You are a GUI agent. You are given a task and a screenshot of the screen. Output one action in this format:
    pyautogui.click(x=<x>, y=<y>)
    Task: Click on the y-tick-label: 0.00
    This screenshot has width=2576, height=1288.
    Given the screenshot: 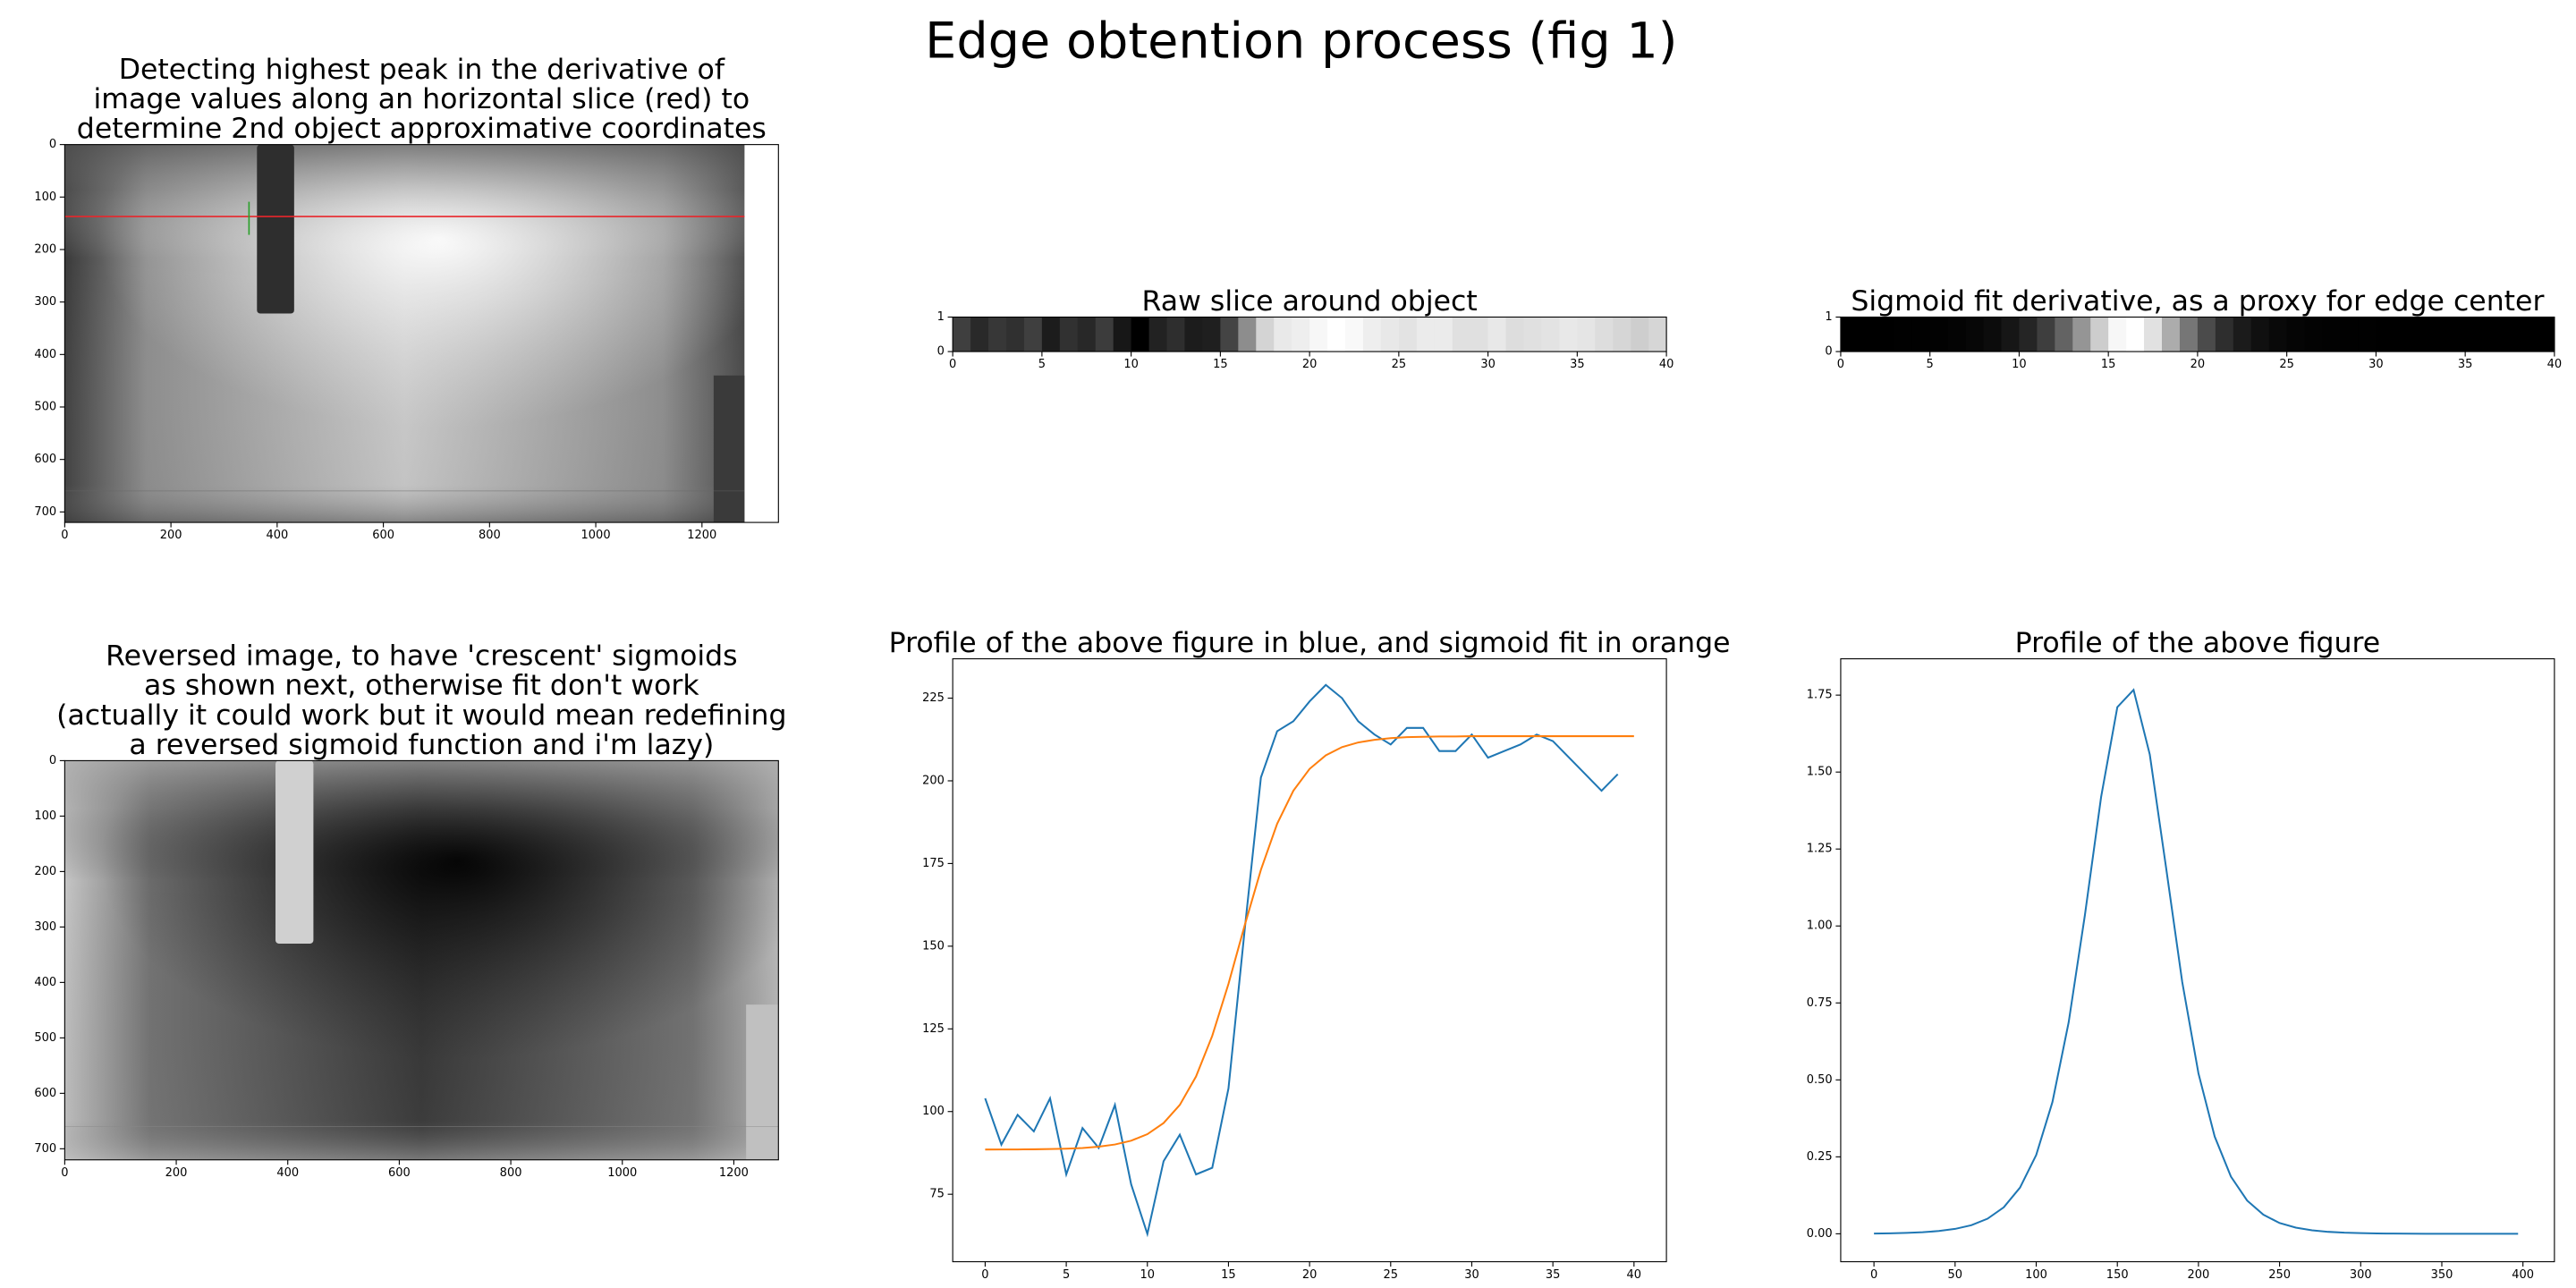 What is the action you would take?
    pyautogui.click(x=1820, y=1234)
    